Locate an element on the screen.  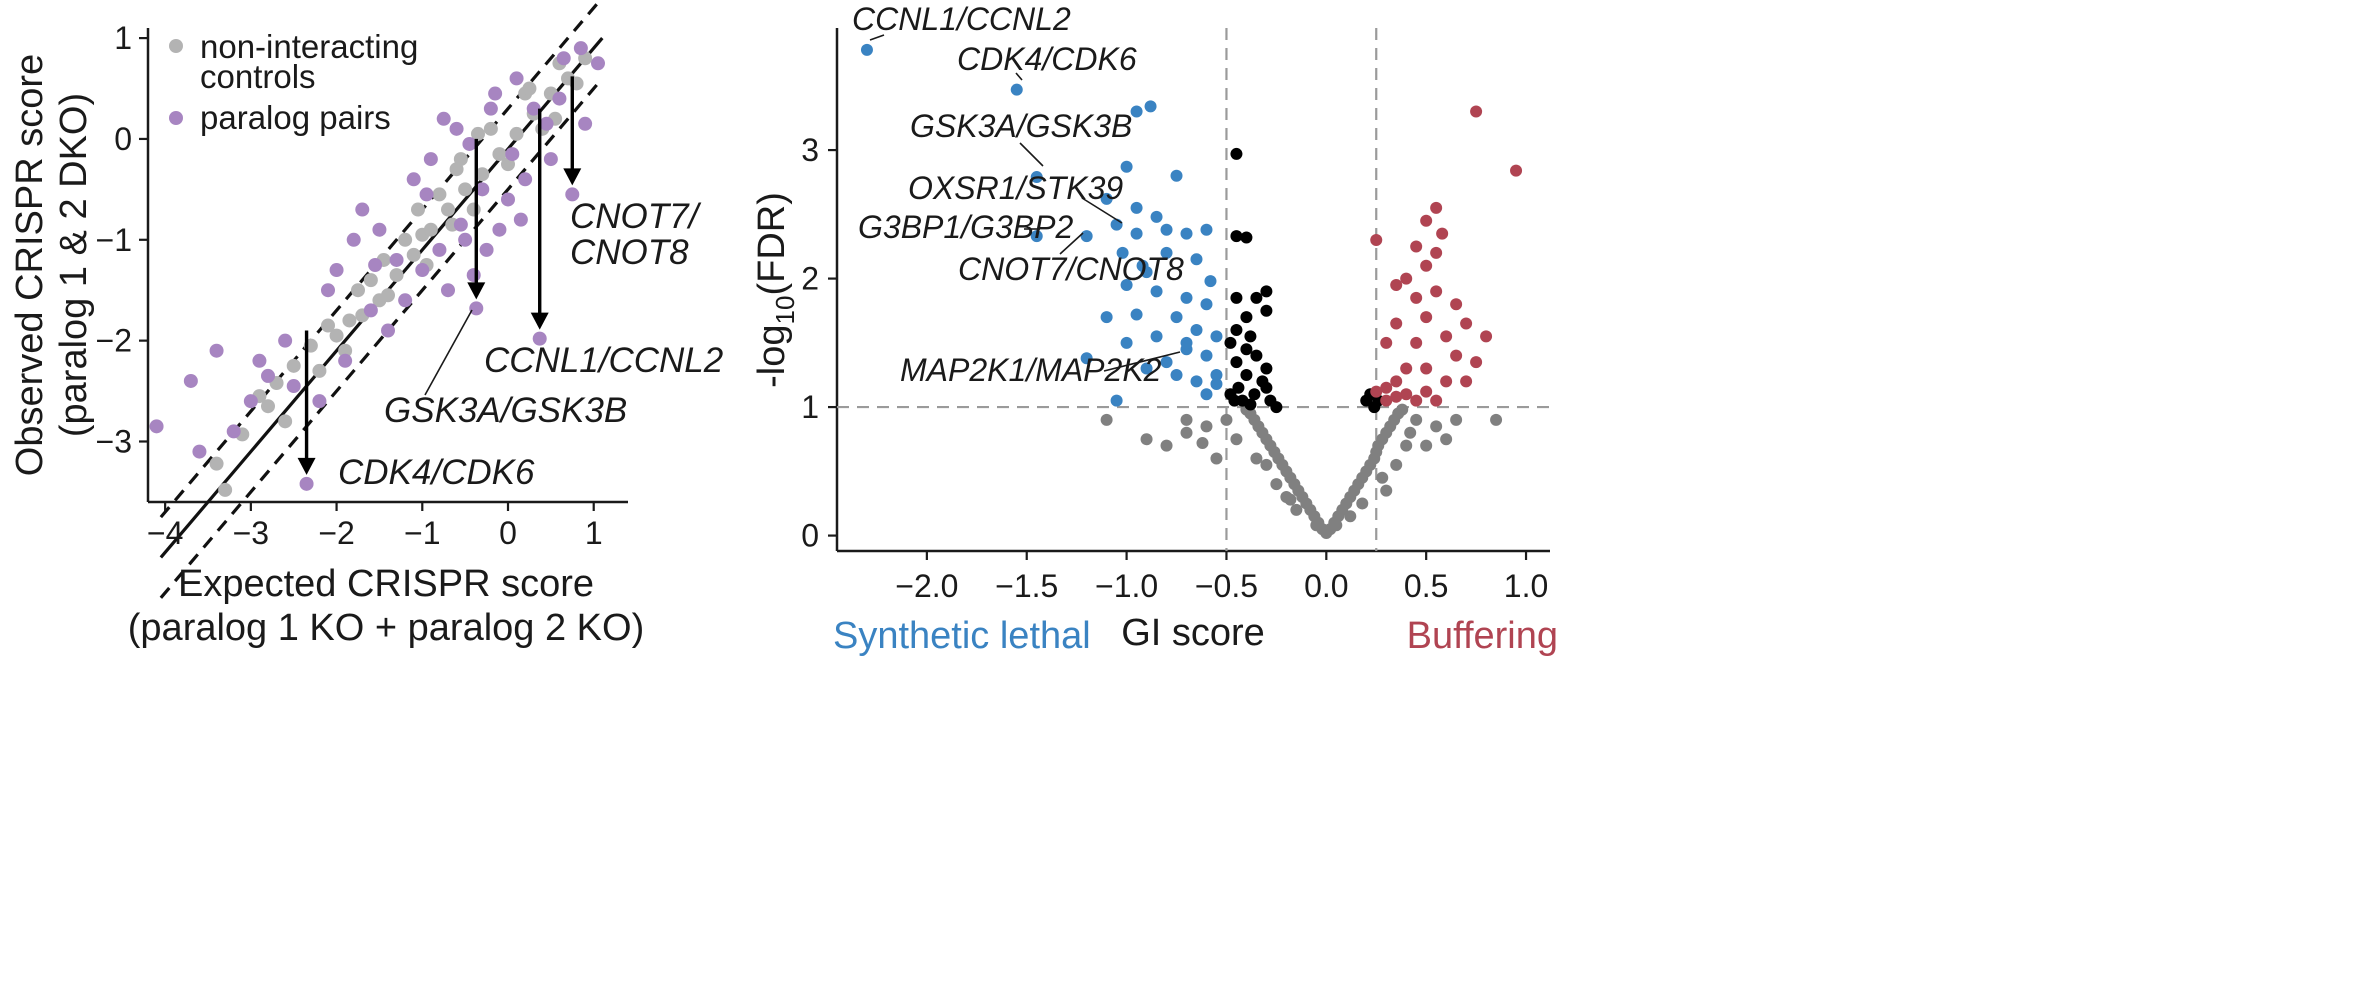
right-y-tick-label: 3 is located at coordinates (810, 150).